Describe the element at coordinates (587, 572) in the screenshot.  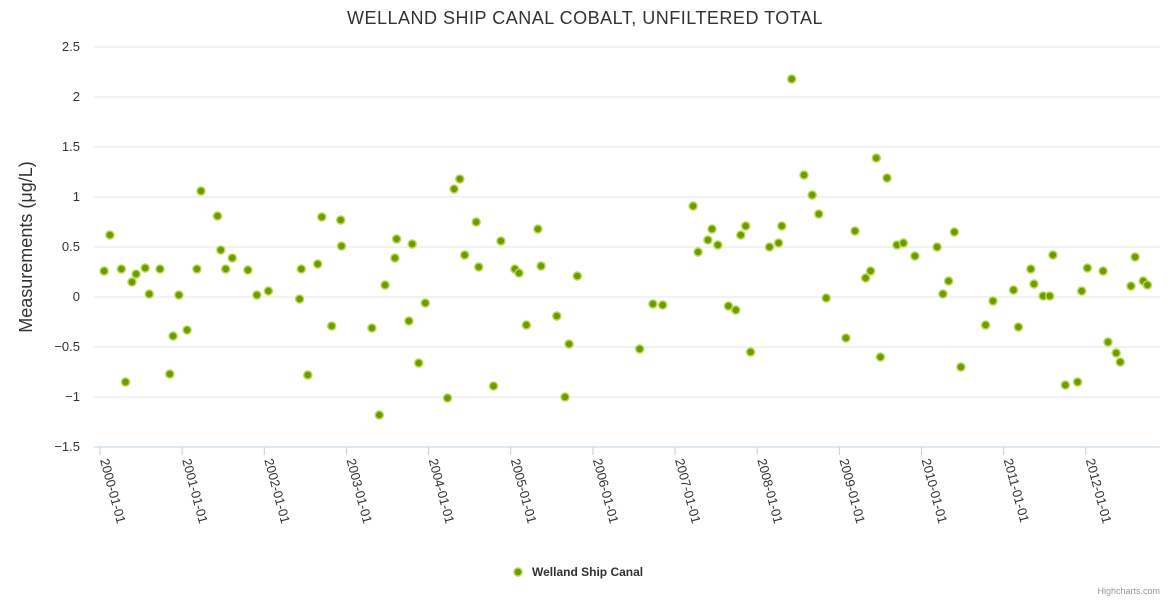
I see `legend-label: Welland Ship Canal` at that location.